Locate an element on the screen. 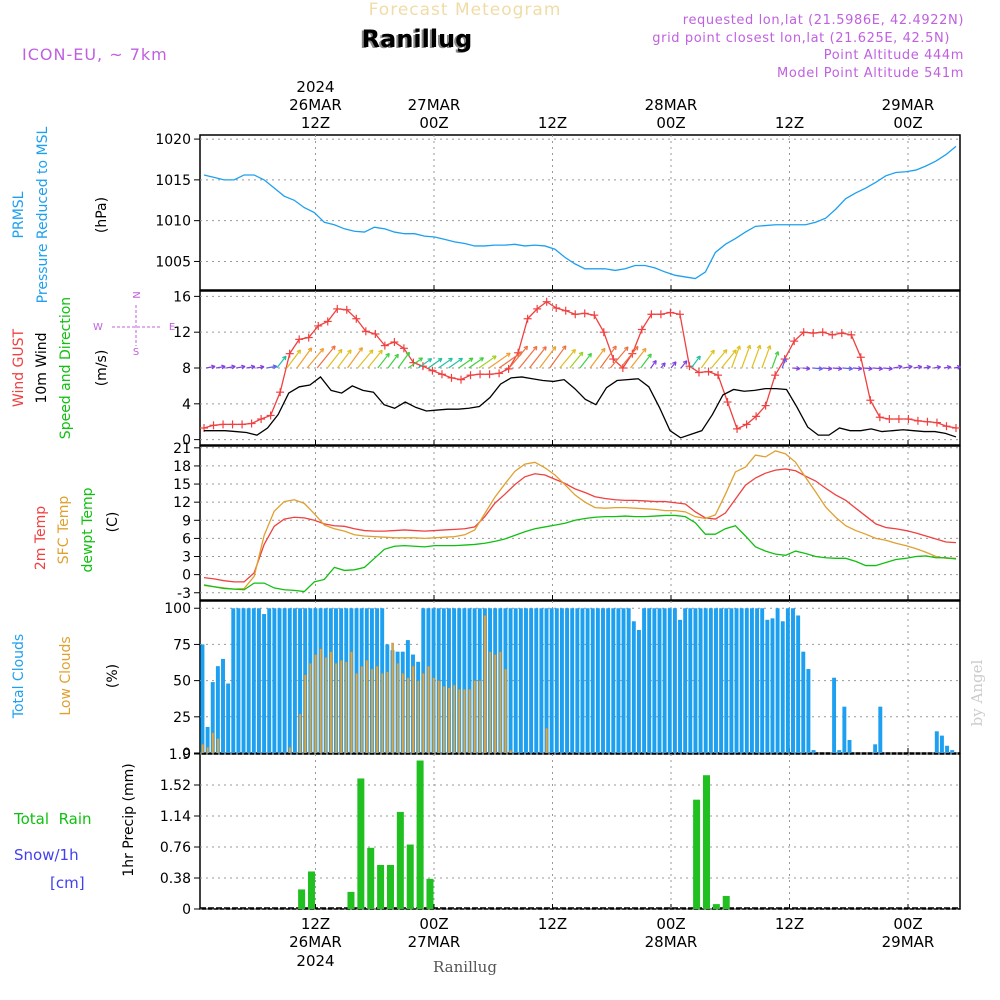  y-tick-label: 9 is located at coordinates (186, 521).